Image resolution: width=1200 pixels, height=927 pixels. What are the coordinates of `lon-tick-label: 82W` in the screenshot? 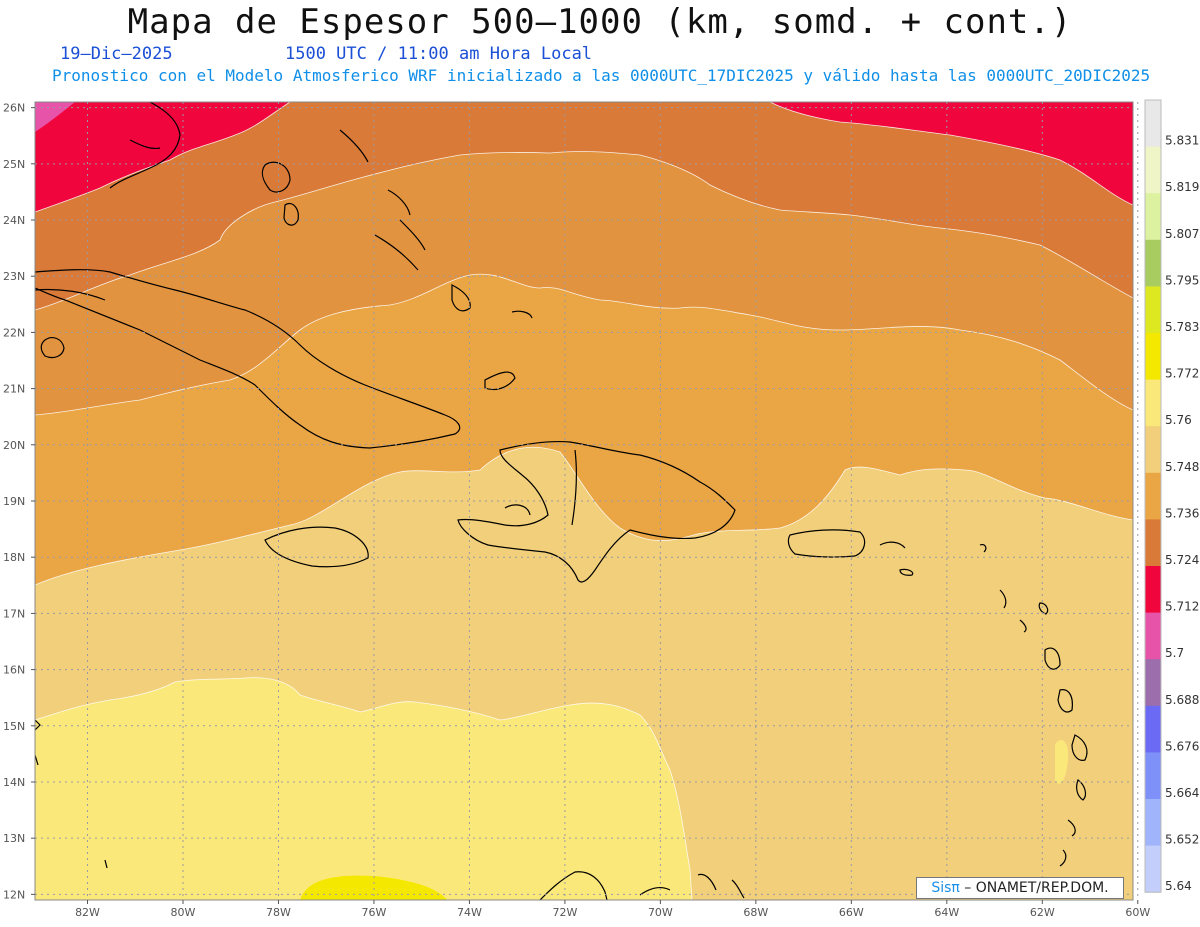 It's located at (87, 912).